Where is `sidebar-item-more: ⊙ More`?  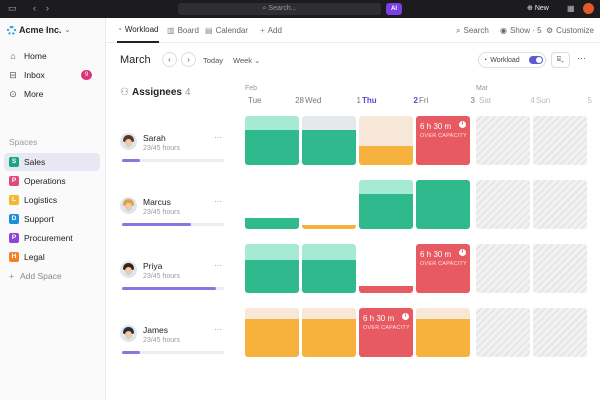
sidebar-item-more: ⊙ More is located at coordinates (26, 94).